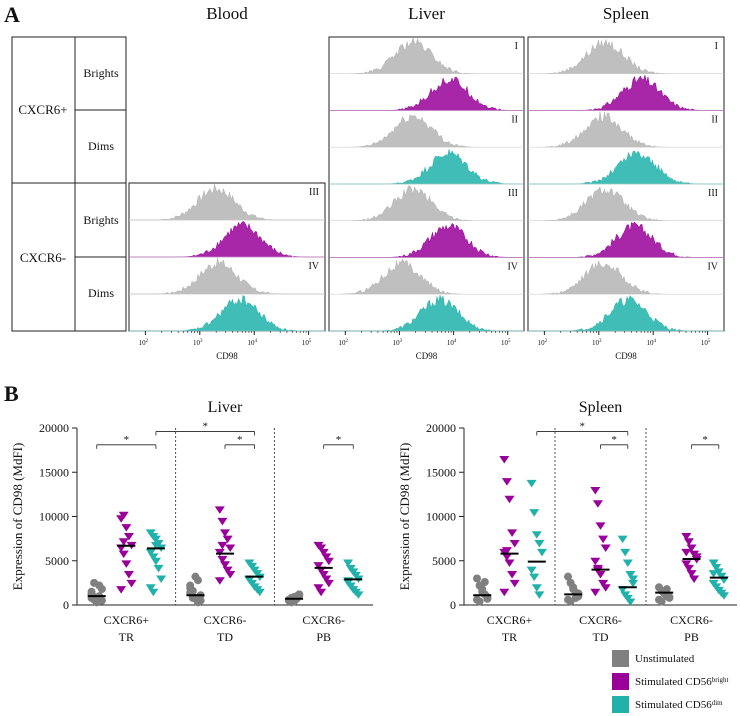 The image size is (740, 716). Describe the element at coordinates (676, 706) in the screenshot. I see `legend-item-stimulated-dim: Stimulated CD56dim` at that location.